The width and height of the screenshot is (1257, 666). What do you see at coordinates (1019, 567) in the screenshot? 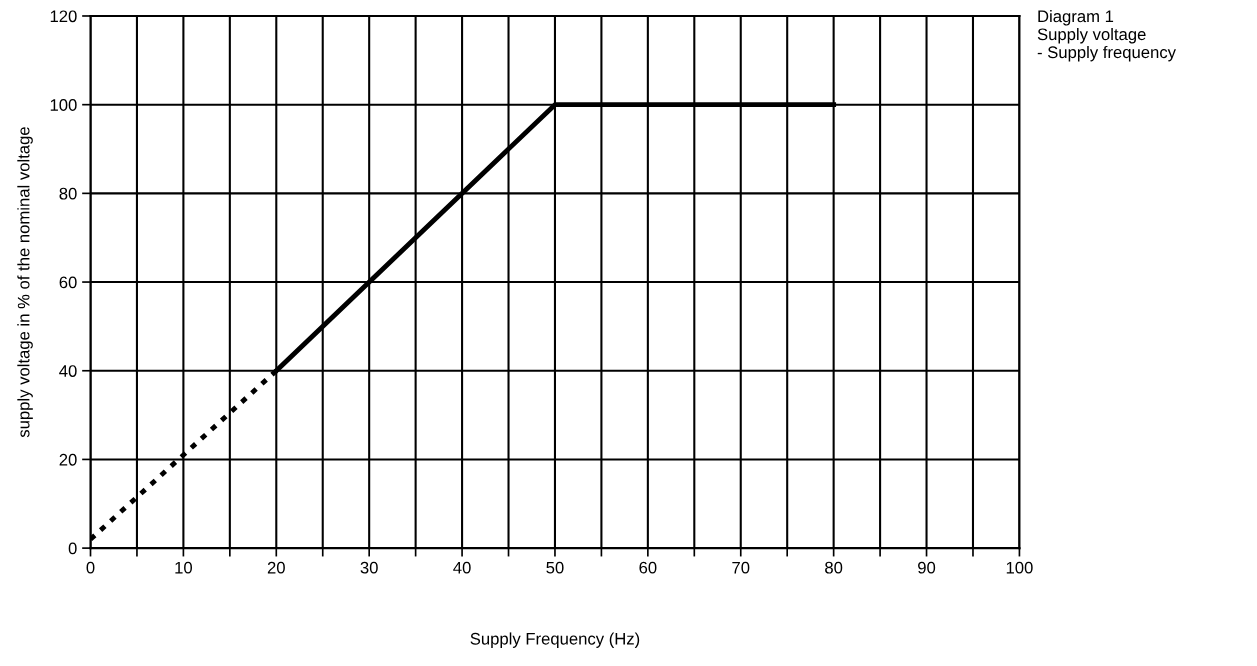
I see `x-tick-label: 100` at bounding box center [1019, 567].